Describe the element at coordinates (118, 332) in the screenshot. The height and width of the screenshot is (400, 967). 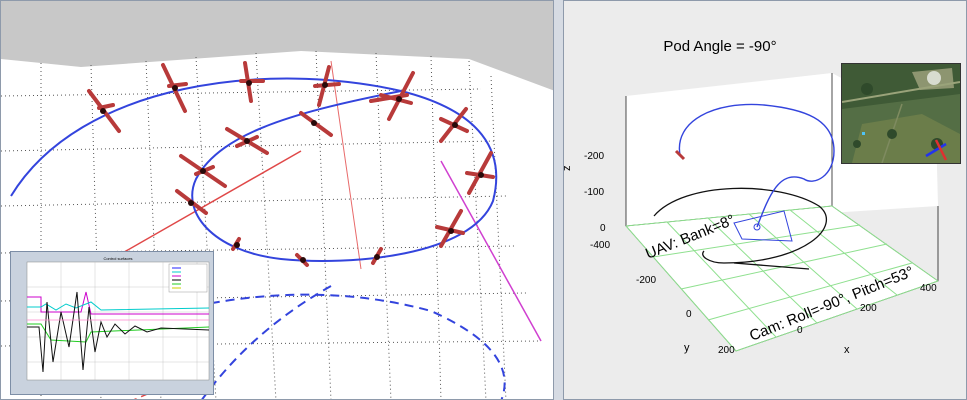
I see `inset-series-black` at that location.